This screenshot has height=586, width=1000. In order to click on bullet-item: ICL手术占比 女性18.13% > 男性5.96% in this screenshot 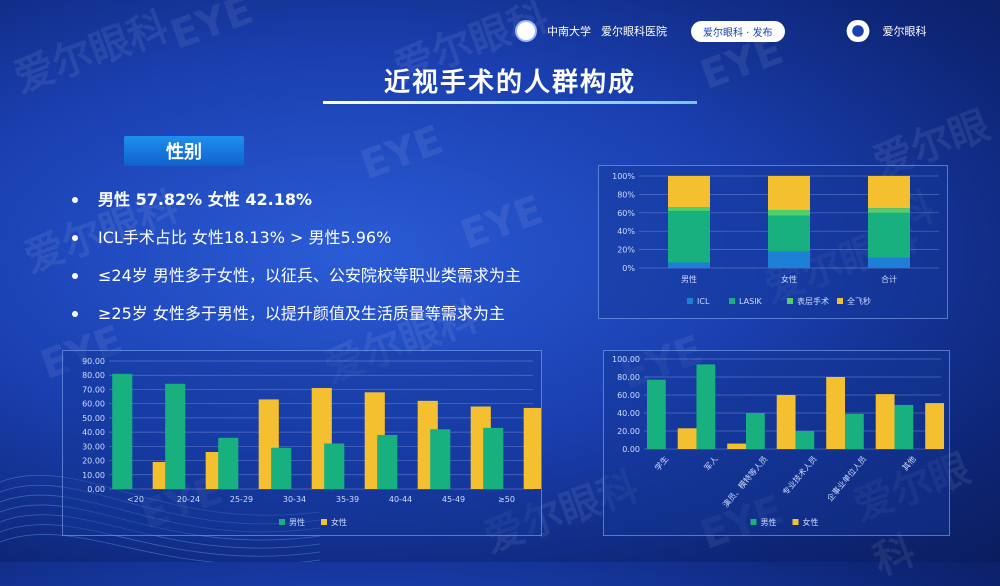, I will do `click(338, 239)`.